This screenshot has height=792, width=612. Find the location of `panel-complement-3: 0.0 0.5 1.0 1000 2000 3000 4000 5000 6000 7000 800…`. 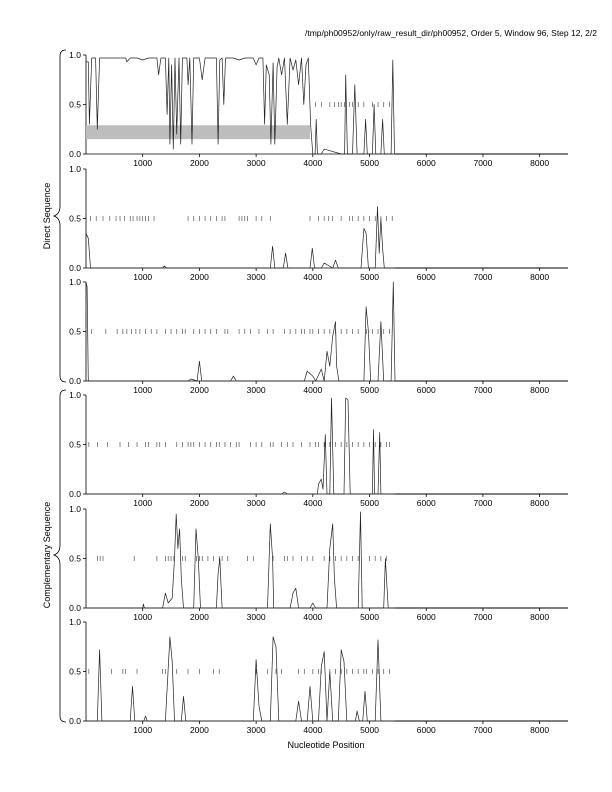

panel-complement-3: 0.0 0.5 1.0 1000 2000 3000 4000 5000 6000 7000 800… is located at coordinates (318, 676).